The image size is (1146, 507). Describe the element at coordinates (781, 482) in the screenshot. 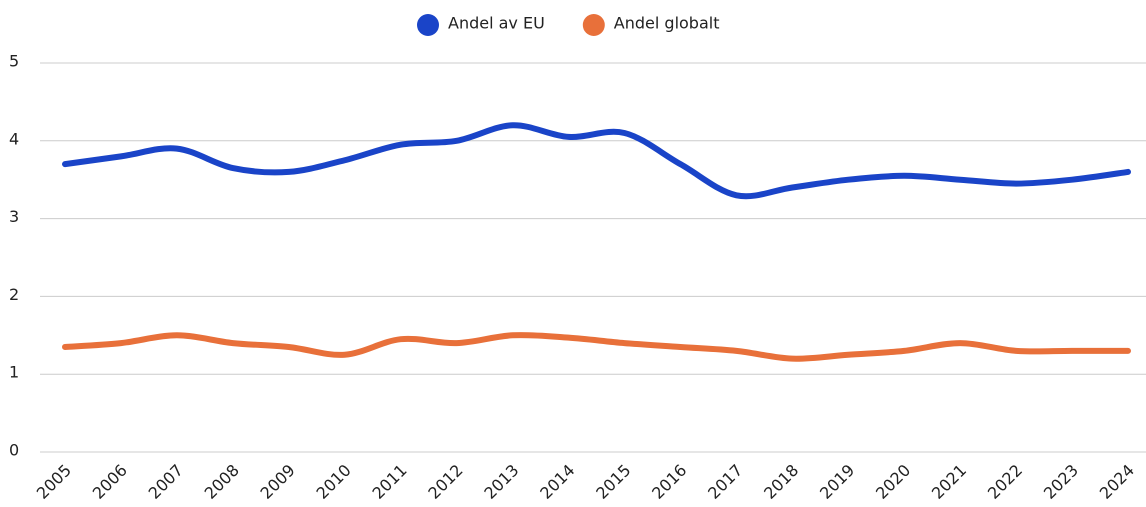

I see `x-tick-label: 2018` at that location.